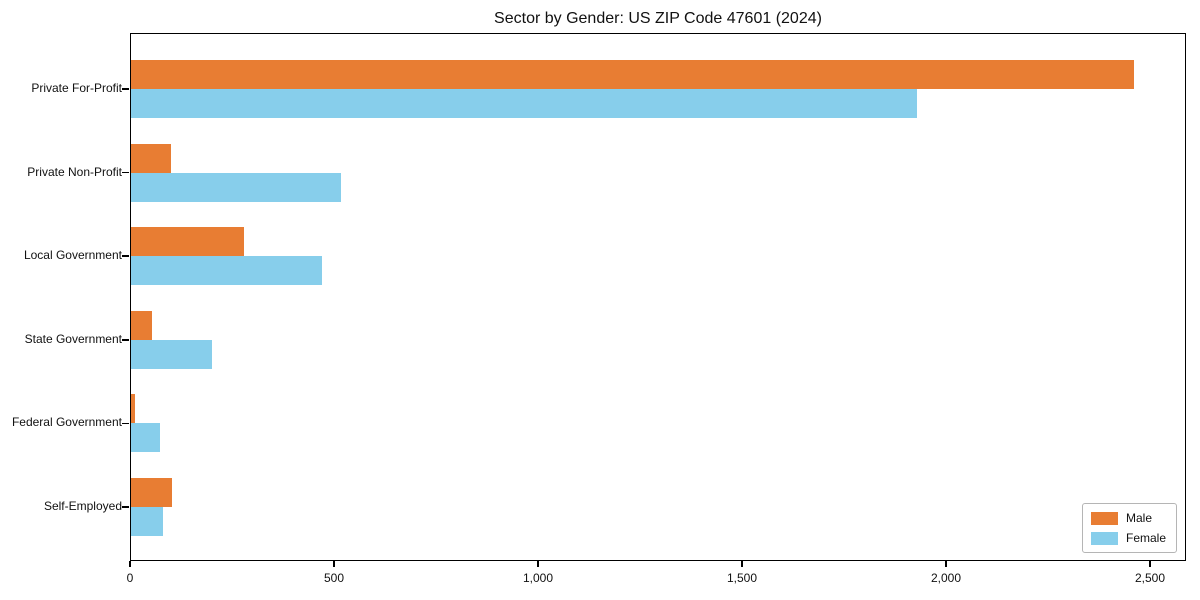 The width and height of the screenshot is (1200, 600). Describe the element at coordinates (946, 564) in the screenshot. I see `x-tick-2000` at that location.